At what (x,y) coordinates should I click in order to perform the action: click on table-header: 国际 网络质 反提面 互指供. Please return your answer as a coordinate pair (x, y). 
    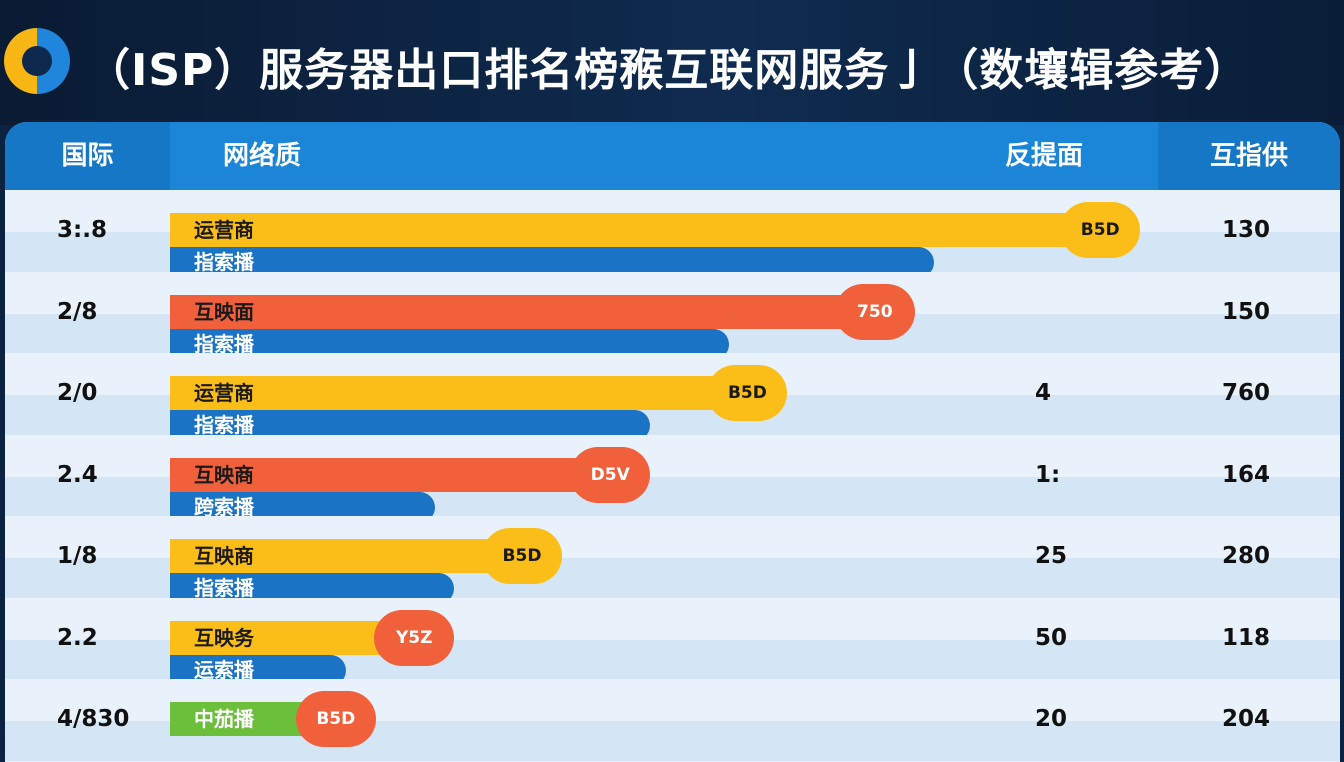
    Looking at the image, I should click on (672, 156).